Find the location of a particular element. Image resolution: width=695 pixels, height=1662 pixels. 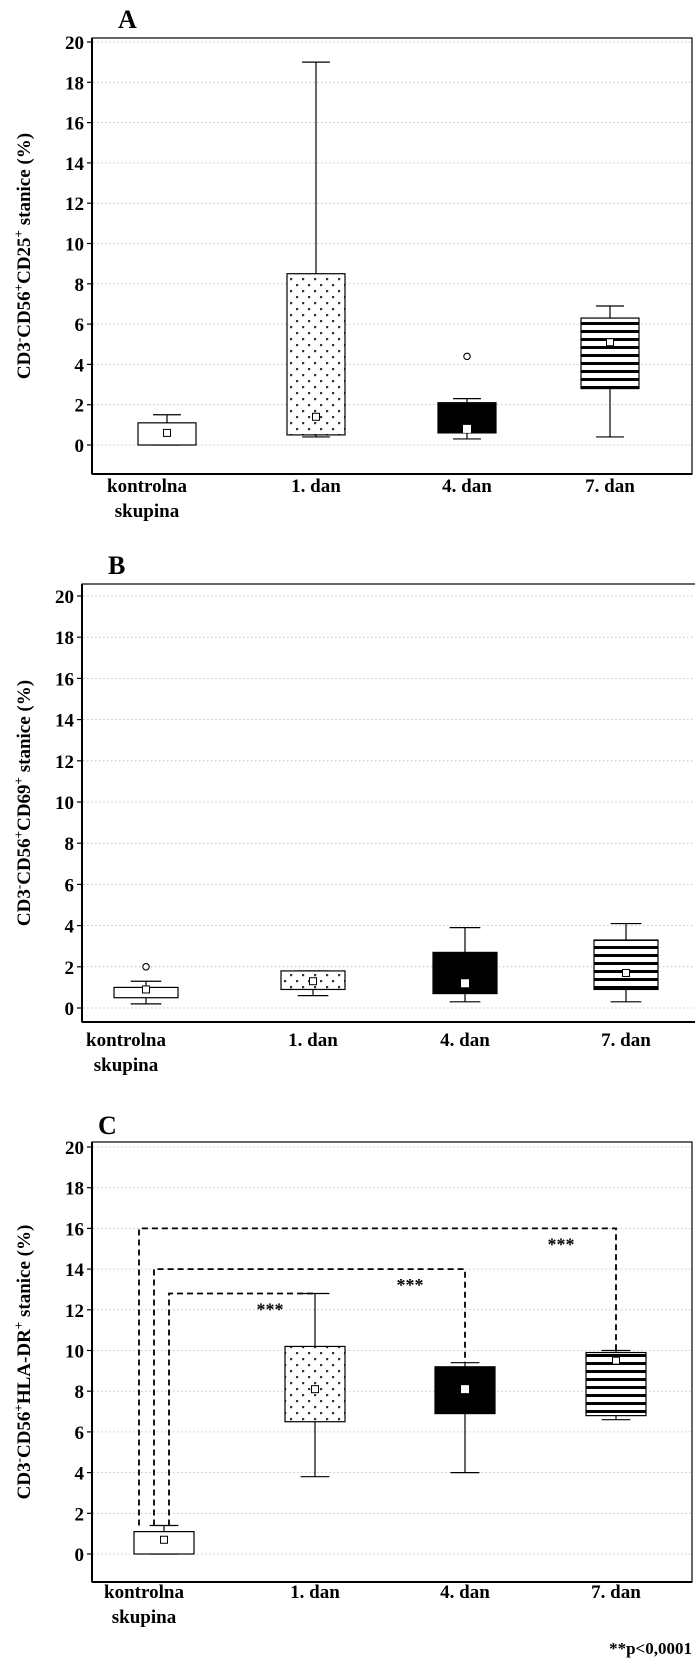

panel-label: C is located at coordinates (107, 1125).